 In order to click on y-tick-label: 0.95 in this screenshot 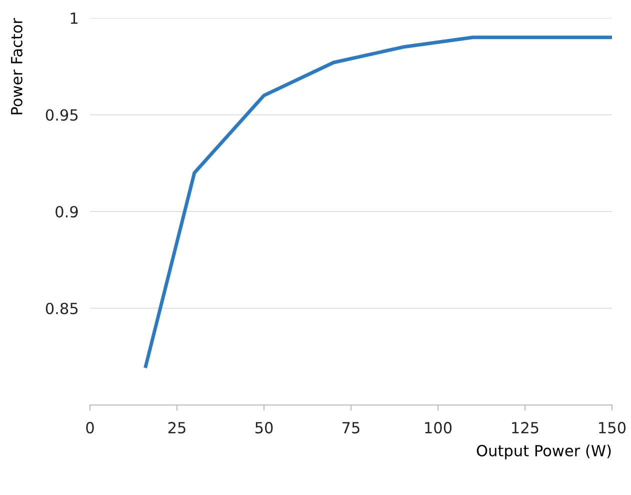, I will do `click(62, 115)`.